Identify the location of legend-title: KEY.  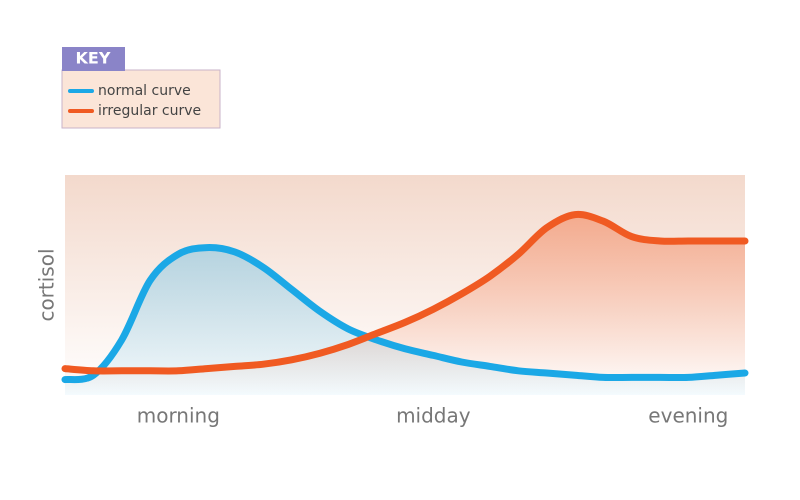
(93, 58).